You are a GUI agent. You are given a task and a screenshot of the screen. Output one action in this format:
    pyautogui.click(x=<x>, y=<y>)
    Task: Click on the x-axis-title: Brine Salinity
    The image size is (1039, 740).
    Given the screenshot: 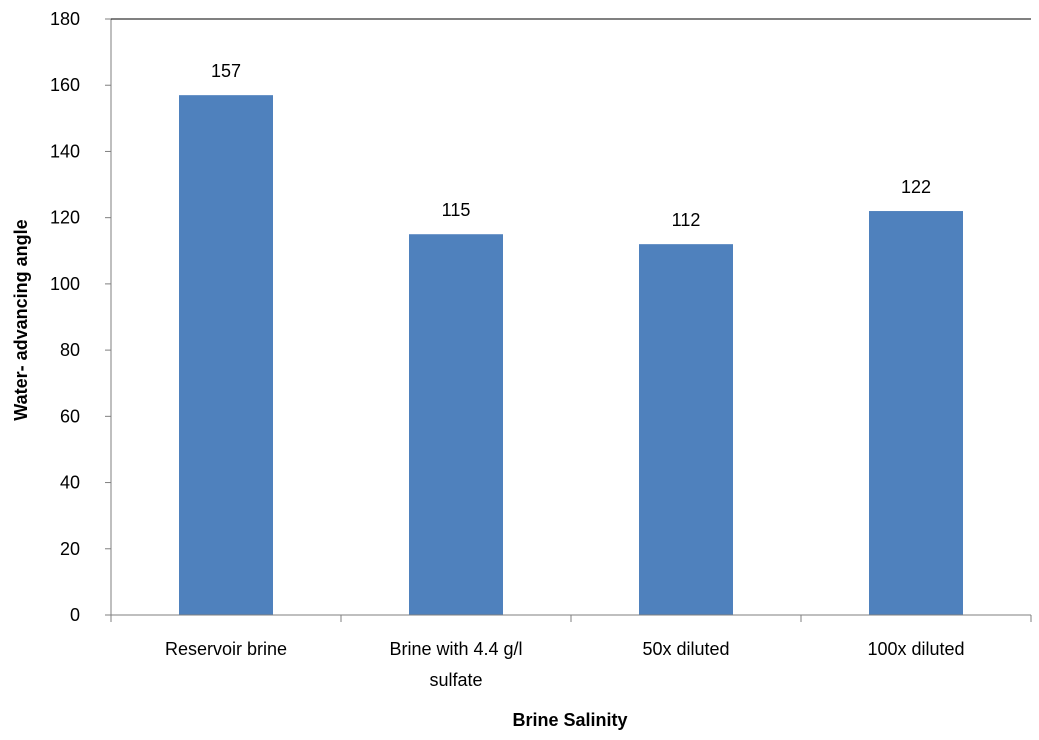 What is the action you would take?
    pyautogui.click(x=569, y=720)
    